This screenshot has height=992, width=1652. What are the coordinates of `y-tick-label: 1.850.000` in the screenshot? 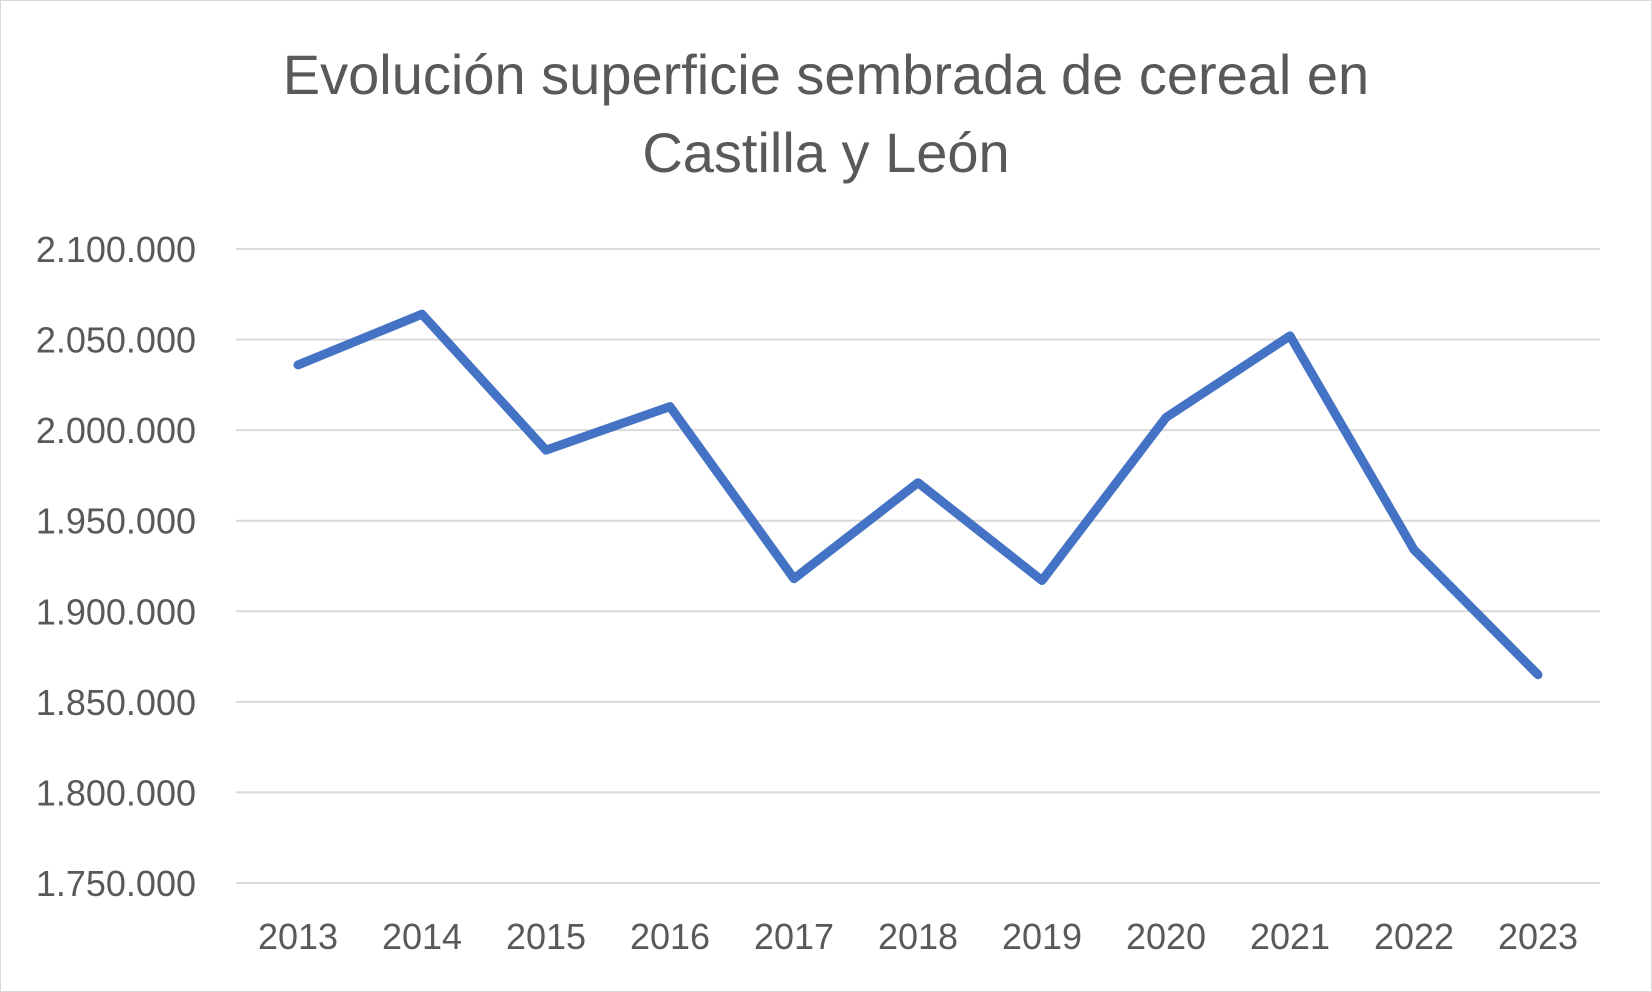 It's located at (116, 702).